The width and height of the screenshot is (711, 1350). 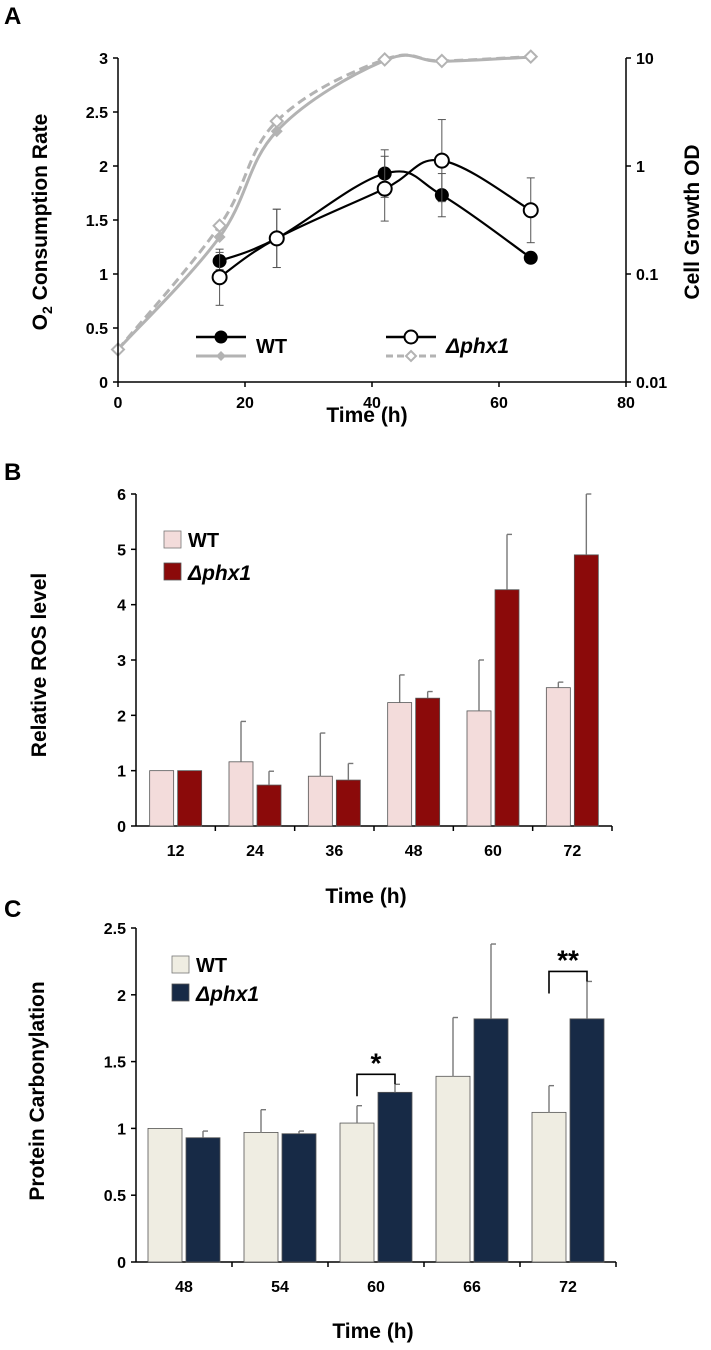 What do you see at coordinates (39, 665) in the screenshot?
I see `panel-b-y-axis-label: Relative ROS level` at bounding box center [39, 665].